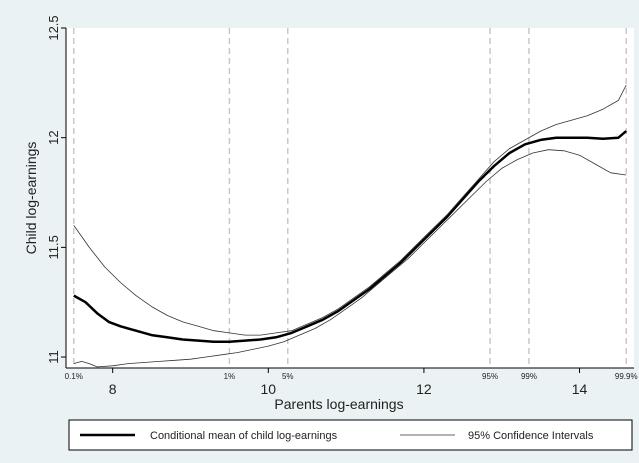 The height and width of the screenshot is (463, 639). I want to click on x-axis: 8 10 12 14, so click(350, 382).